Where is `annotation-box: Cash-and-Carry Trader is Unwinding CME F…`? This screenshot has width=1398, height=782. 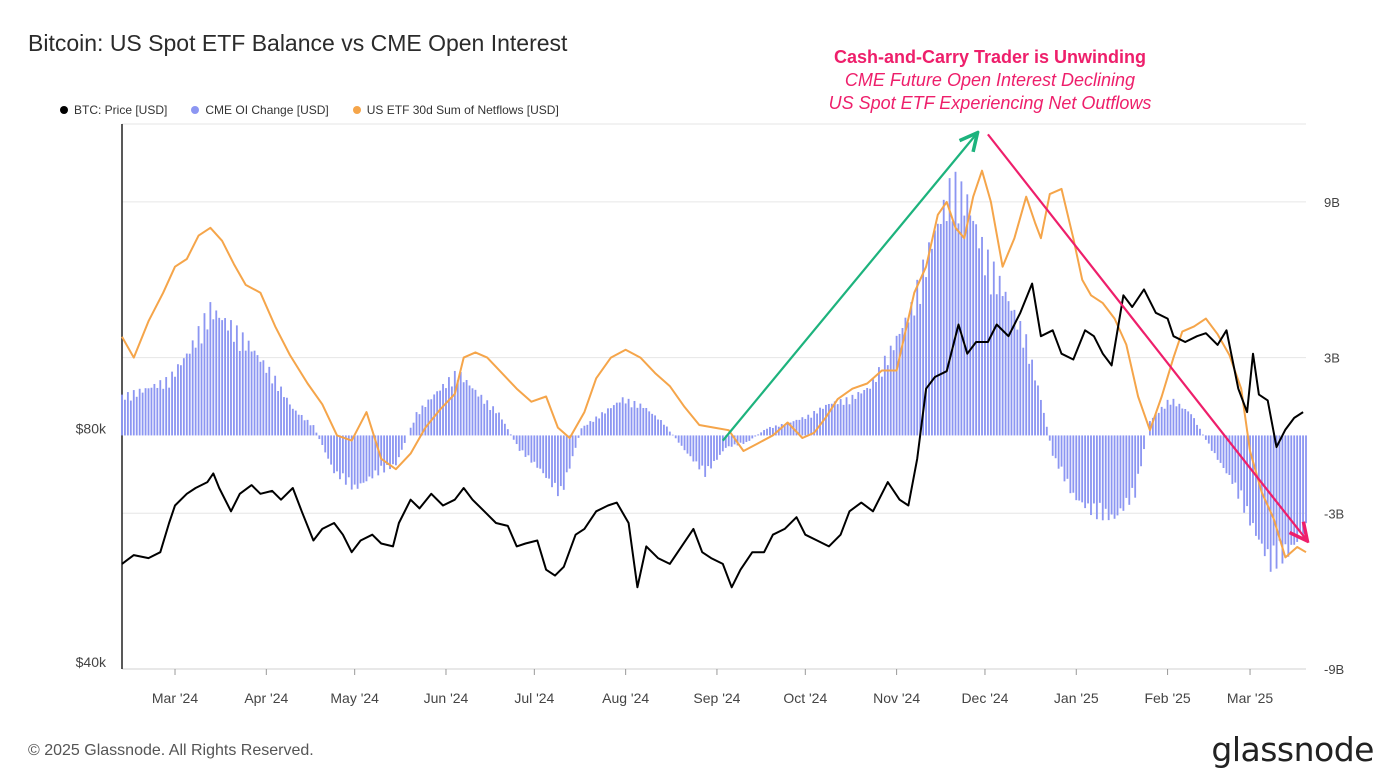 annotation-box: Cash-and-Carry Trader is Unwinding CME F… is located at coordinates (990, 80).